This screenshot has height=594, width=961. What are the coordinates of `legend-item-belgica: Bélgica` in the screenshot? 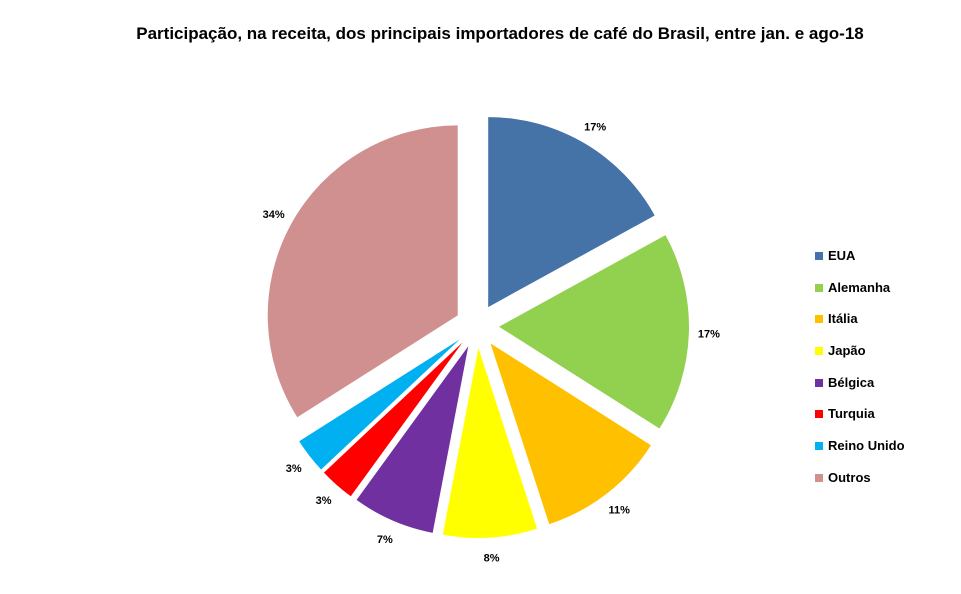 It's located at (885, 389).